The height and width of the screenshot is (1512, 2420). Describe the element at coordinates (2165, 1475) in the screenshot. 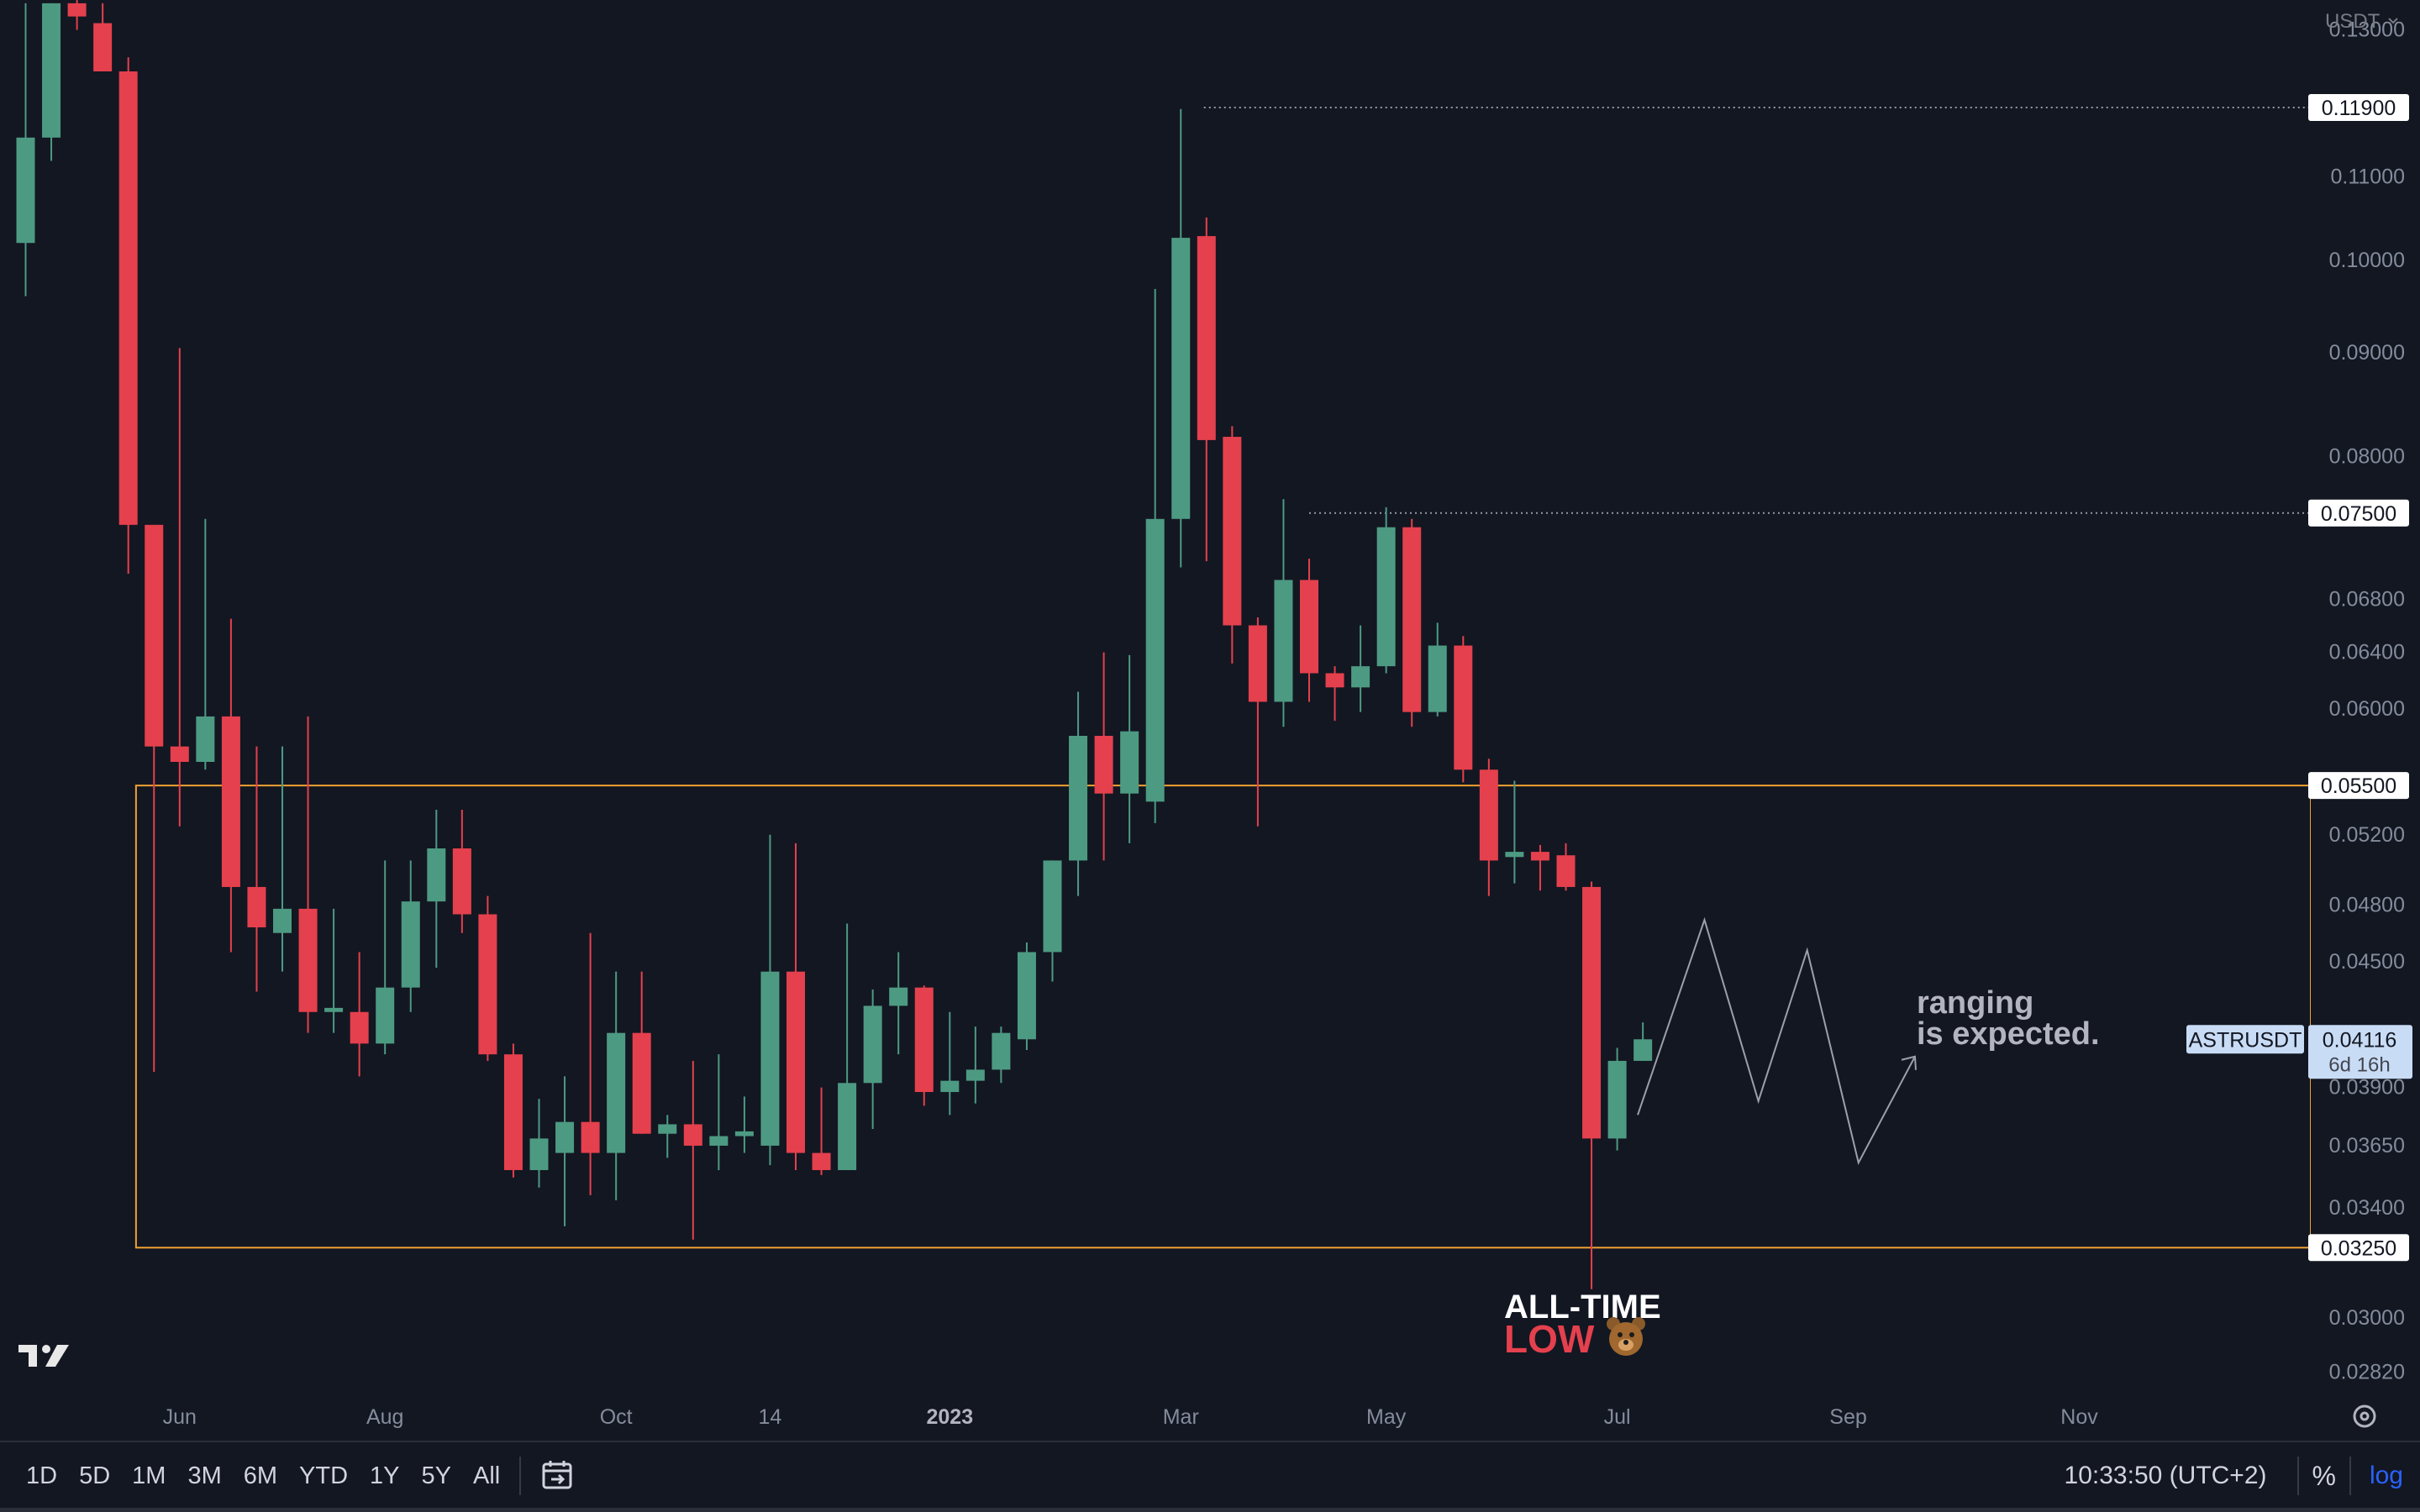

I see `clock-display: 10:33:50 (UTC+2)` at that location.